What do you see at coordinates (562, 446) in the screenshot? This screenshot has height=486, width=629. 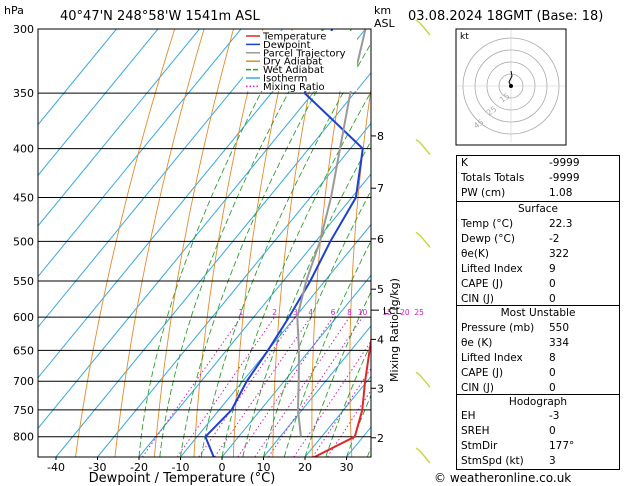 I see `index-value: 177°` at bounding box center [562, 446].